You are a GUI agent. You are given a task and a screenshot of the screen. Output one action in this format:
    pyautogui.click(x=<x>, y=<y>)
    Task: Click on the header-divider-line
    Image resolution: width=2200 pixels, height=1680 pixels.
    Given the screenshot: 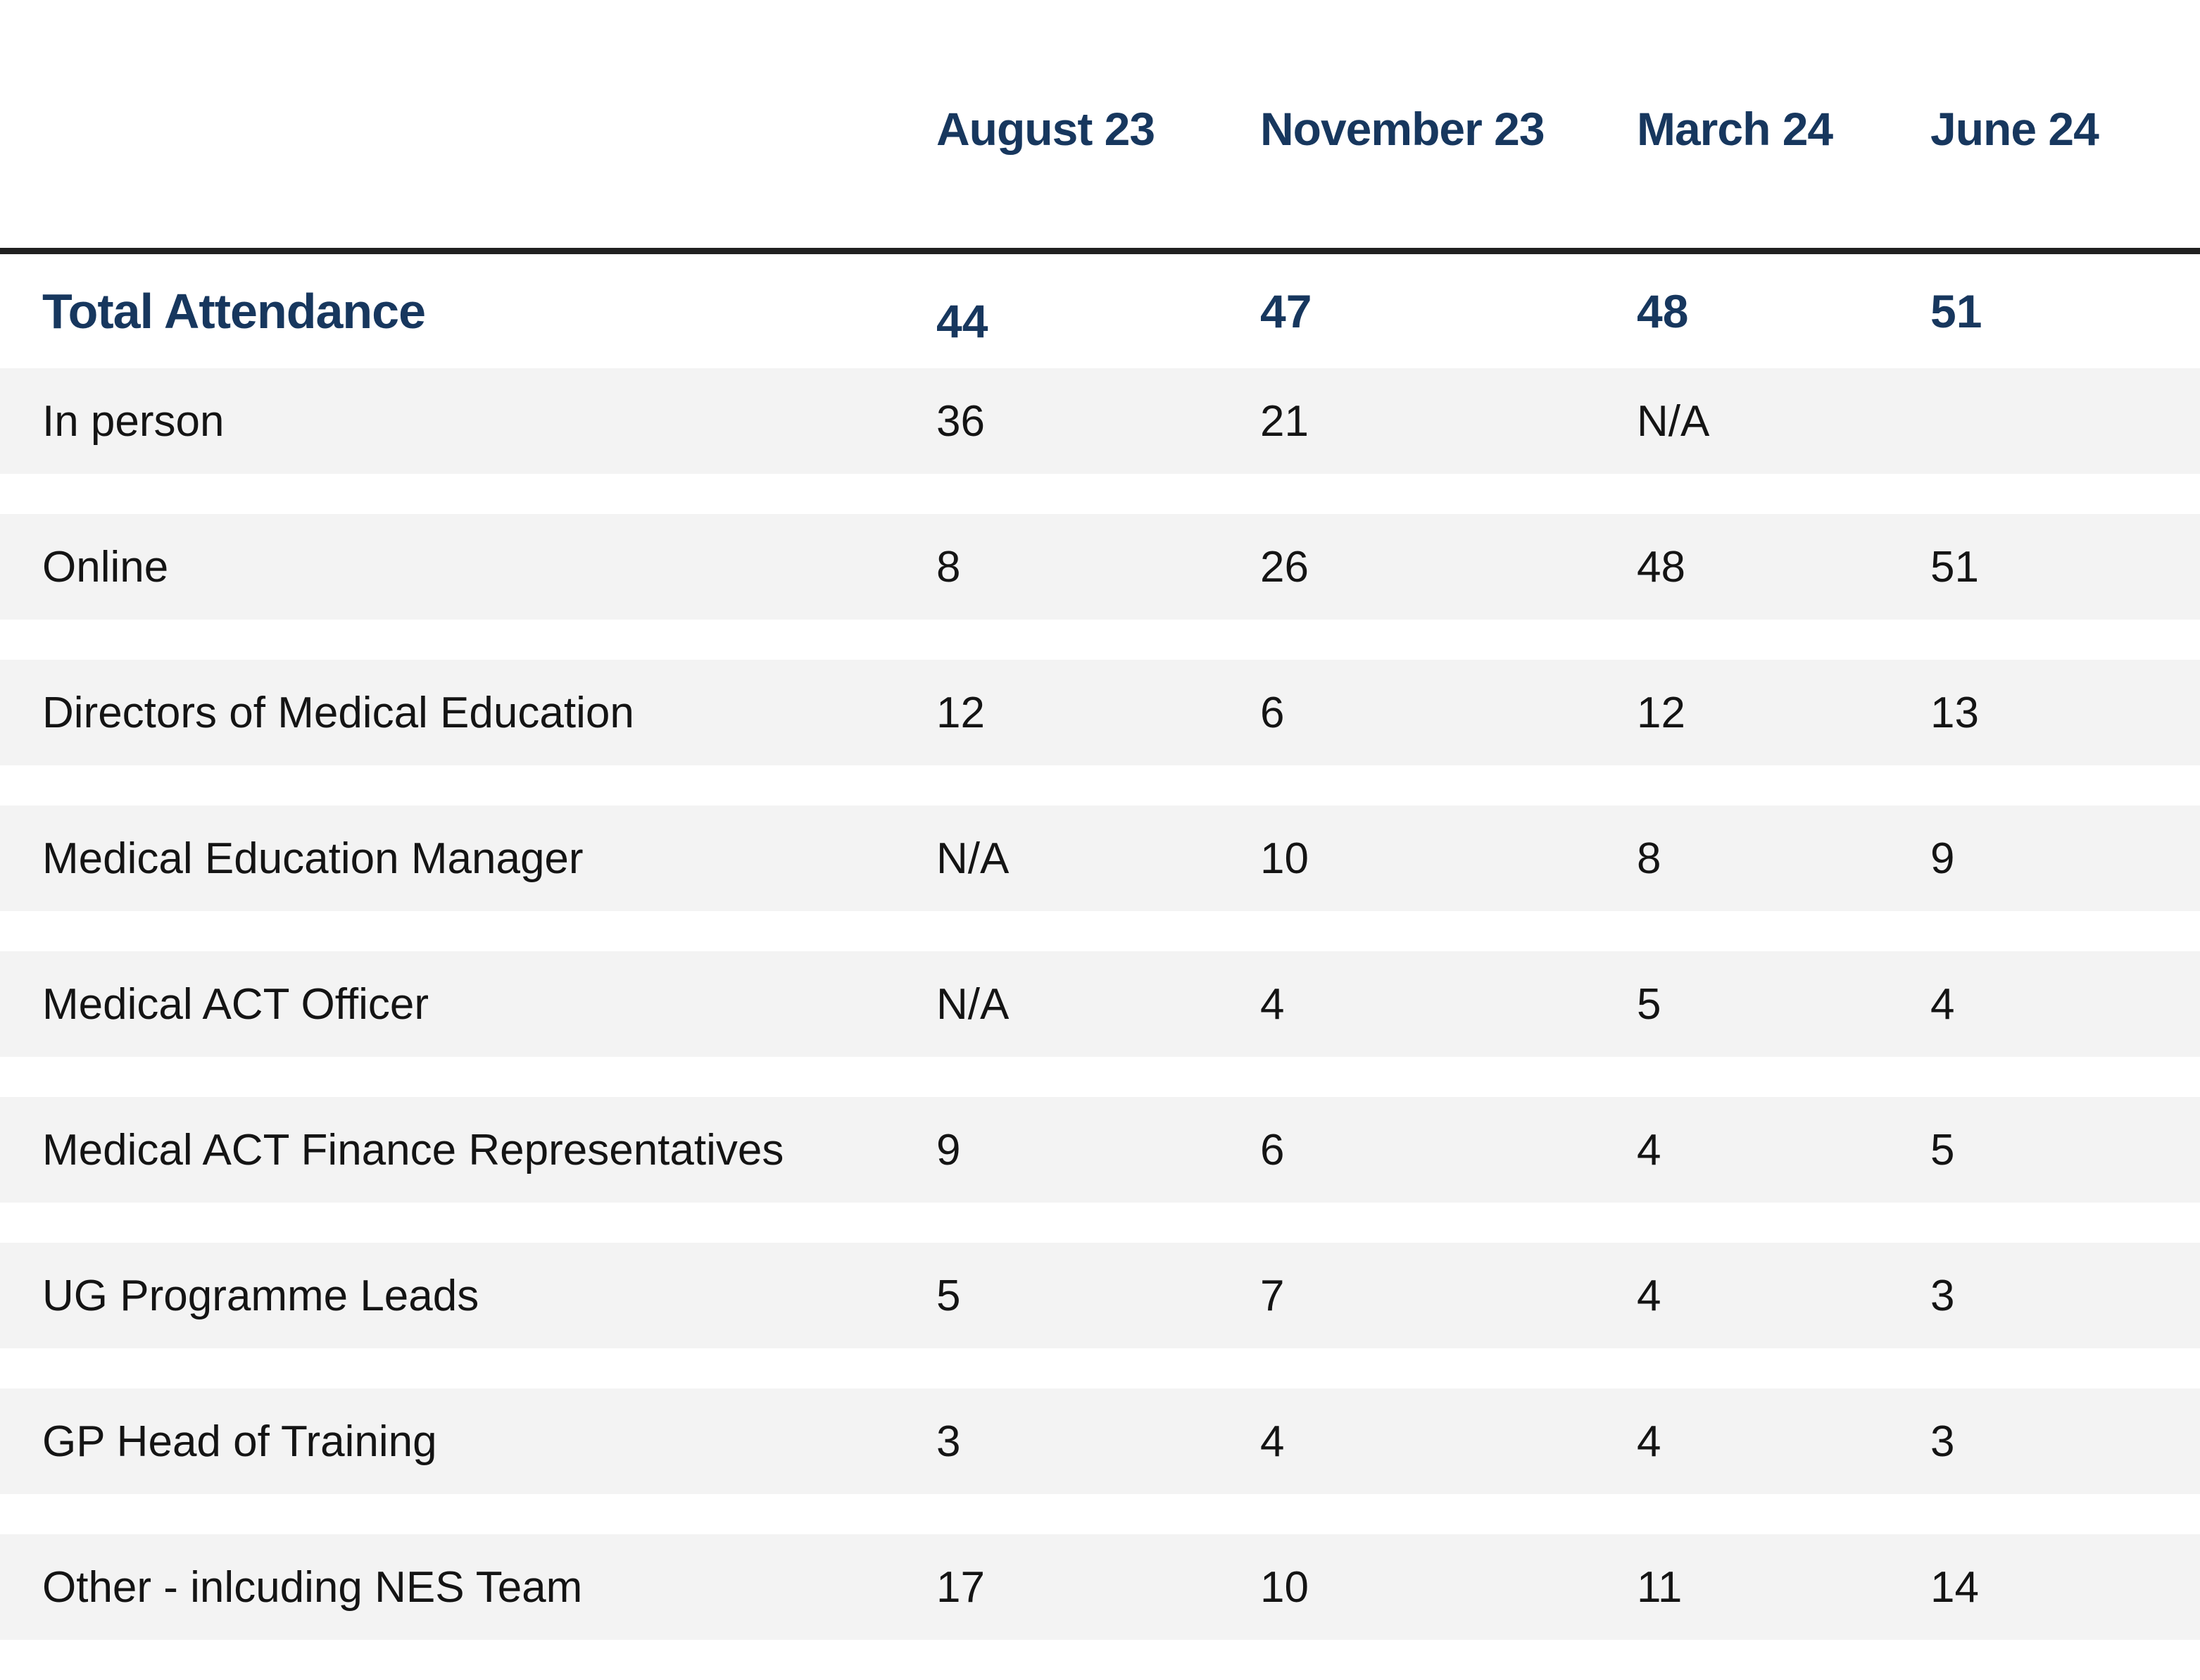 What is the action you would take?
    pyautogui.click(x=1100, y=251)
    